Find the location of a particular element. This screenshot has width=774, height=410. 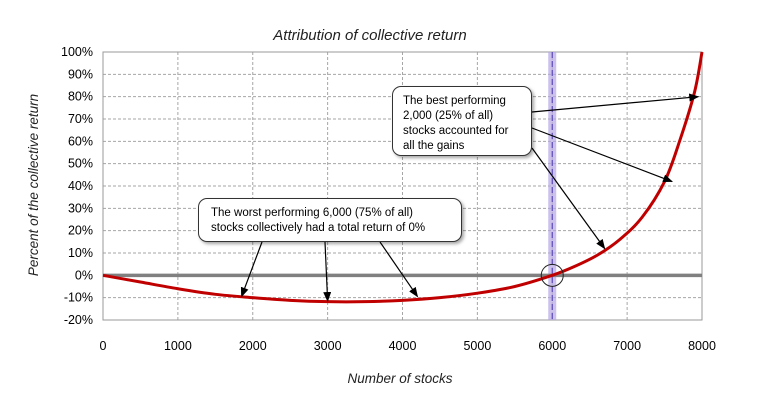

x-tick-label-0: 0 is located at coordinates (103, 346).